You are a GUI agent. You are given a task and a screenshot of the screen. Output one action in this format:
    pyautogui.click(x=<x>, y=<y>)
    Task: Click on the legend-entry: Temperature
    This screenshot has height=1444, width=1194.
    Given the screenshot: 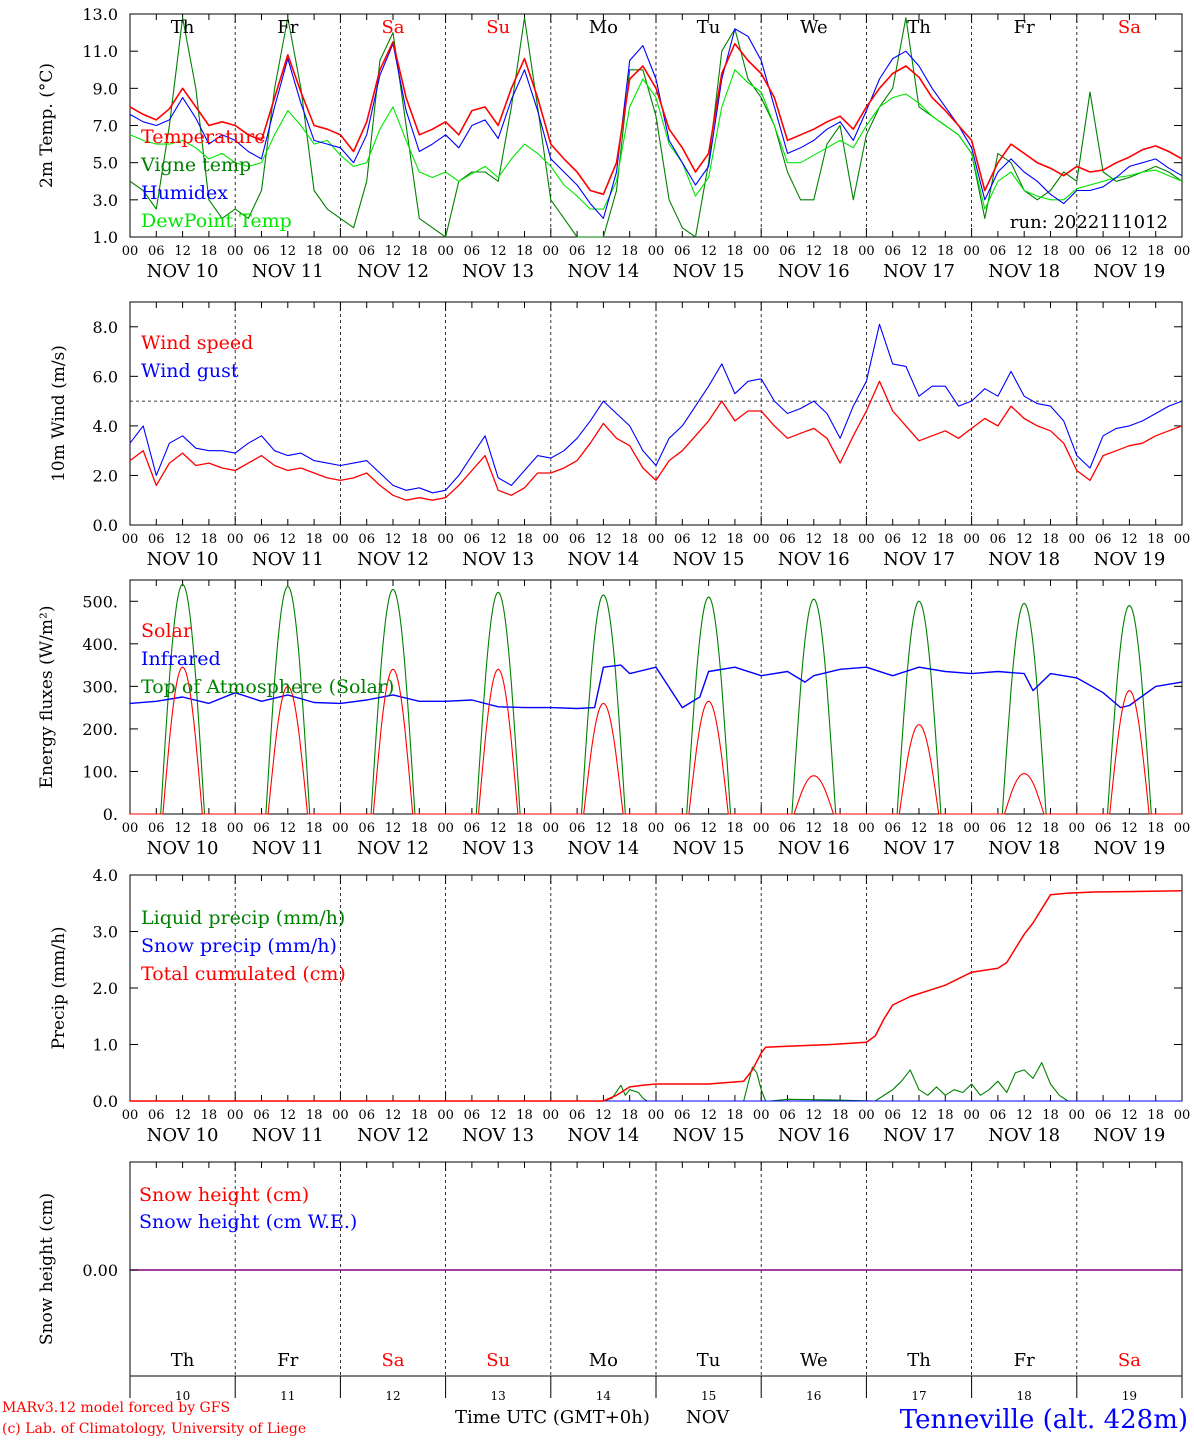 What is the action you would take?
    pyautogui.click(x=203, y=137)
    